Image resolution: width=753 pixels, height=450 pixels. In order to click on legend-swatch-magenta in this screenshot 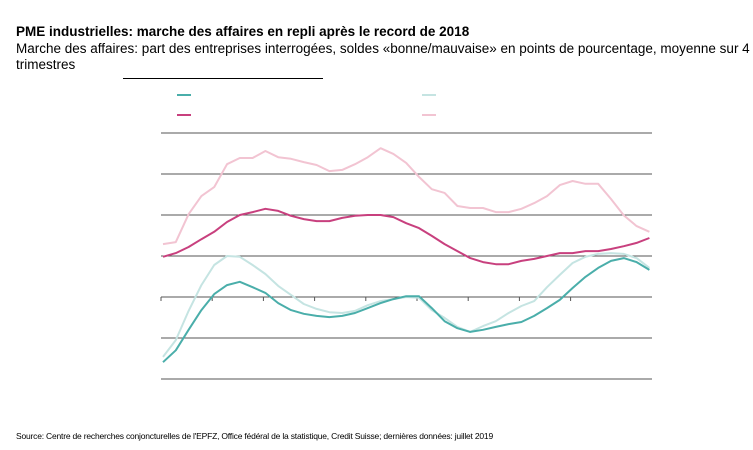, I will do `click(184, 115)`.